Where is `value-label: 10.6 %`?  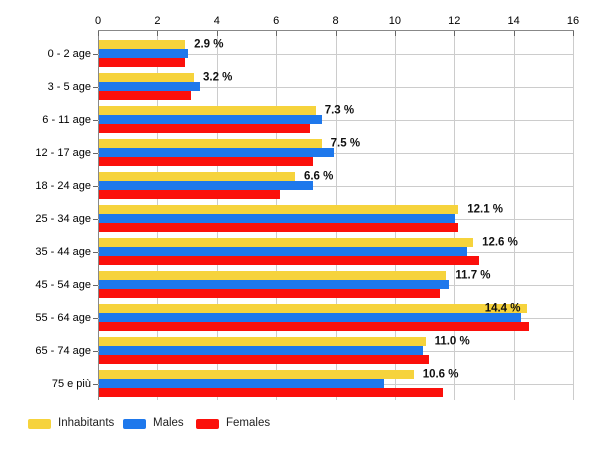 value-label: 10.6 % is located at coordinates (440, 374).